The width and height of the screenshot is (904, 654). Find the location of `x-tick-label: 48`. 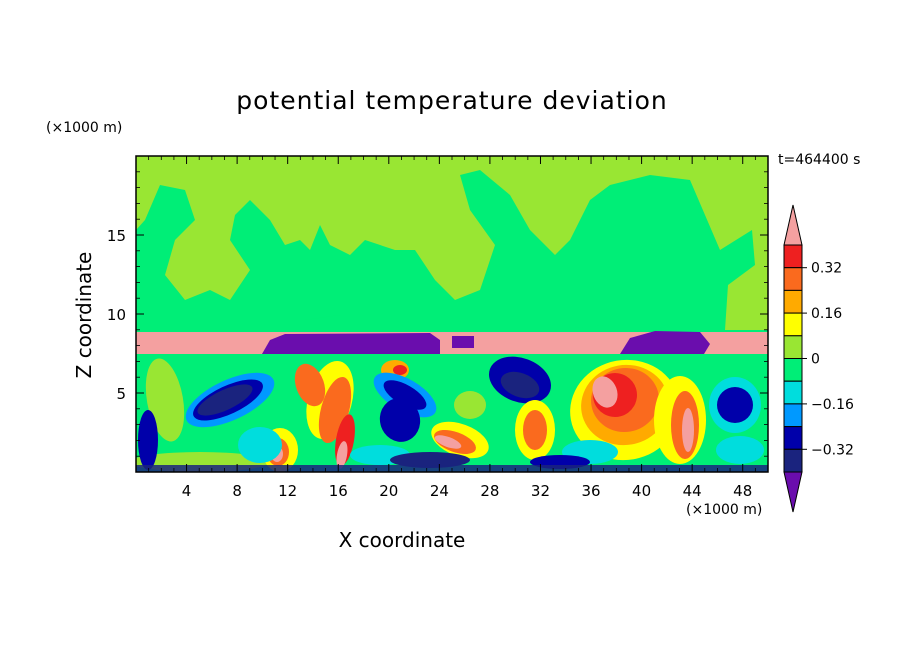

x-tick-label: 48 is located at coordinates (742, 491).